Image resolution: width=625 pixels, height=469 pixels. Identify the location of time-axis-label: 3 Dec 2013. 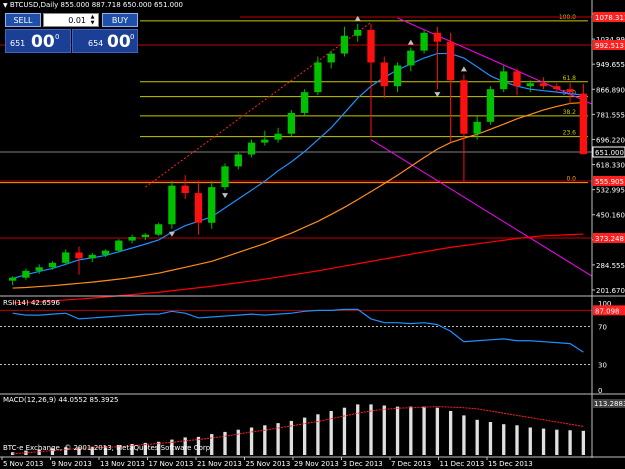
(363, 464).